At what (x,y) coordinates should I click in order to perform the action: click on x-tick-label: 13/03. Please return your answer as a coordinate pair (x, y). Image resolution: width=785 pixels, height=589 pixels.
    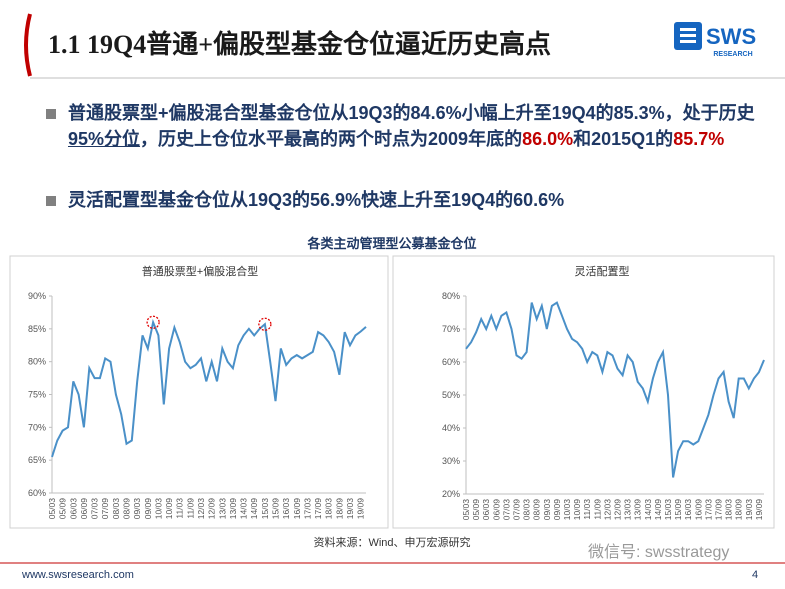
    Looking at the image, I should click on (628, 510).